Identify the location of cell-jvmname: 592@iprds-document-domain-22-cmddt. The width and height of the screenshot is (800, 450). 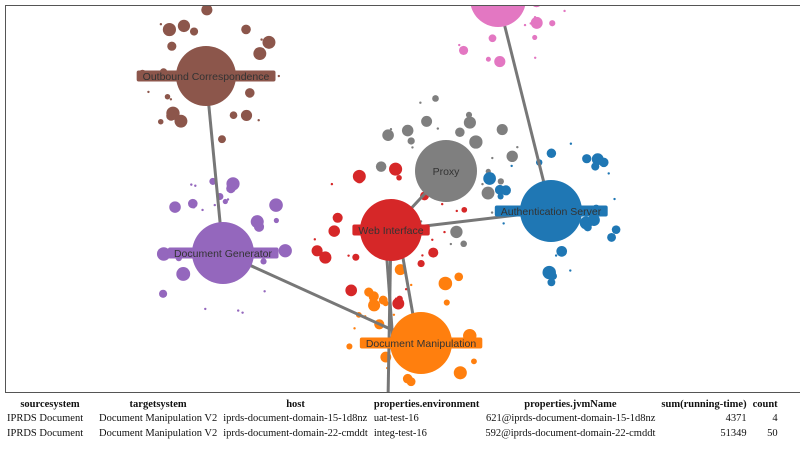
(570, 433).